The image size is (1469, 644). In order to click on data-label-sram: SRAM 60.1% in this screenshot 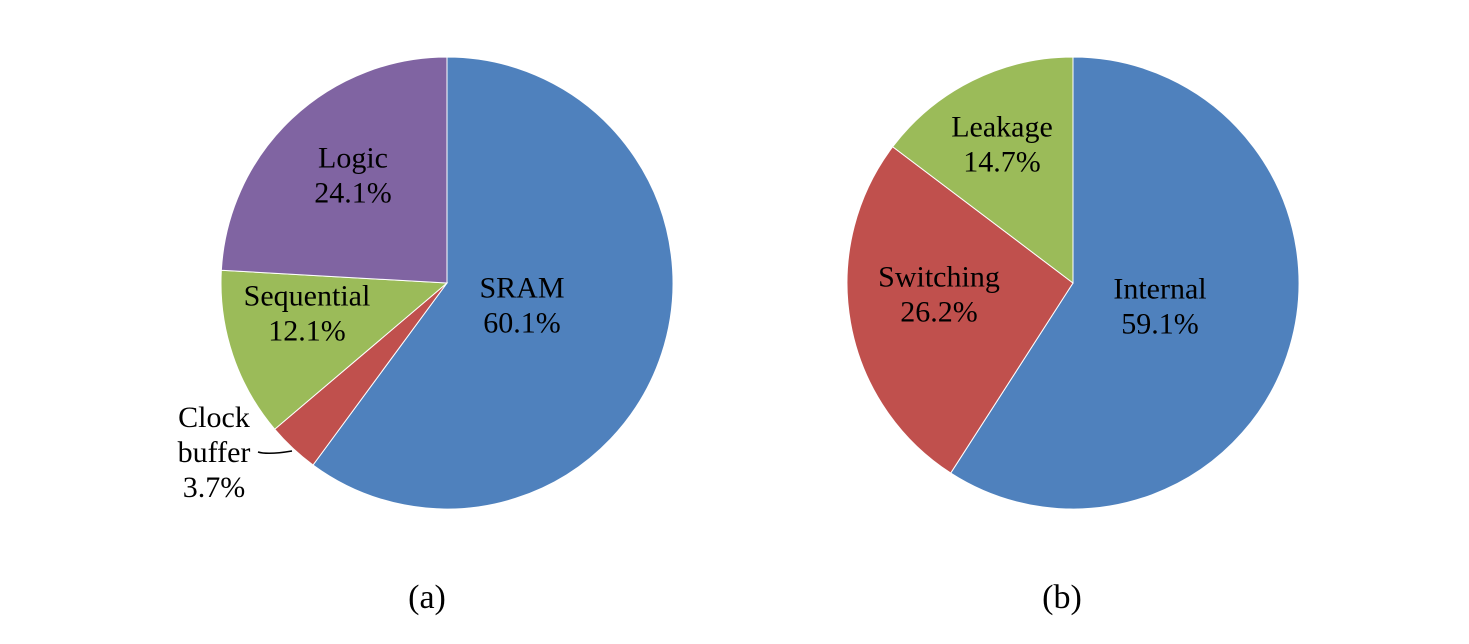, I will do `click(521, 306)`.